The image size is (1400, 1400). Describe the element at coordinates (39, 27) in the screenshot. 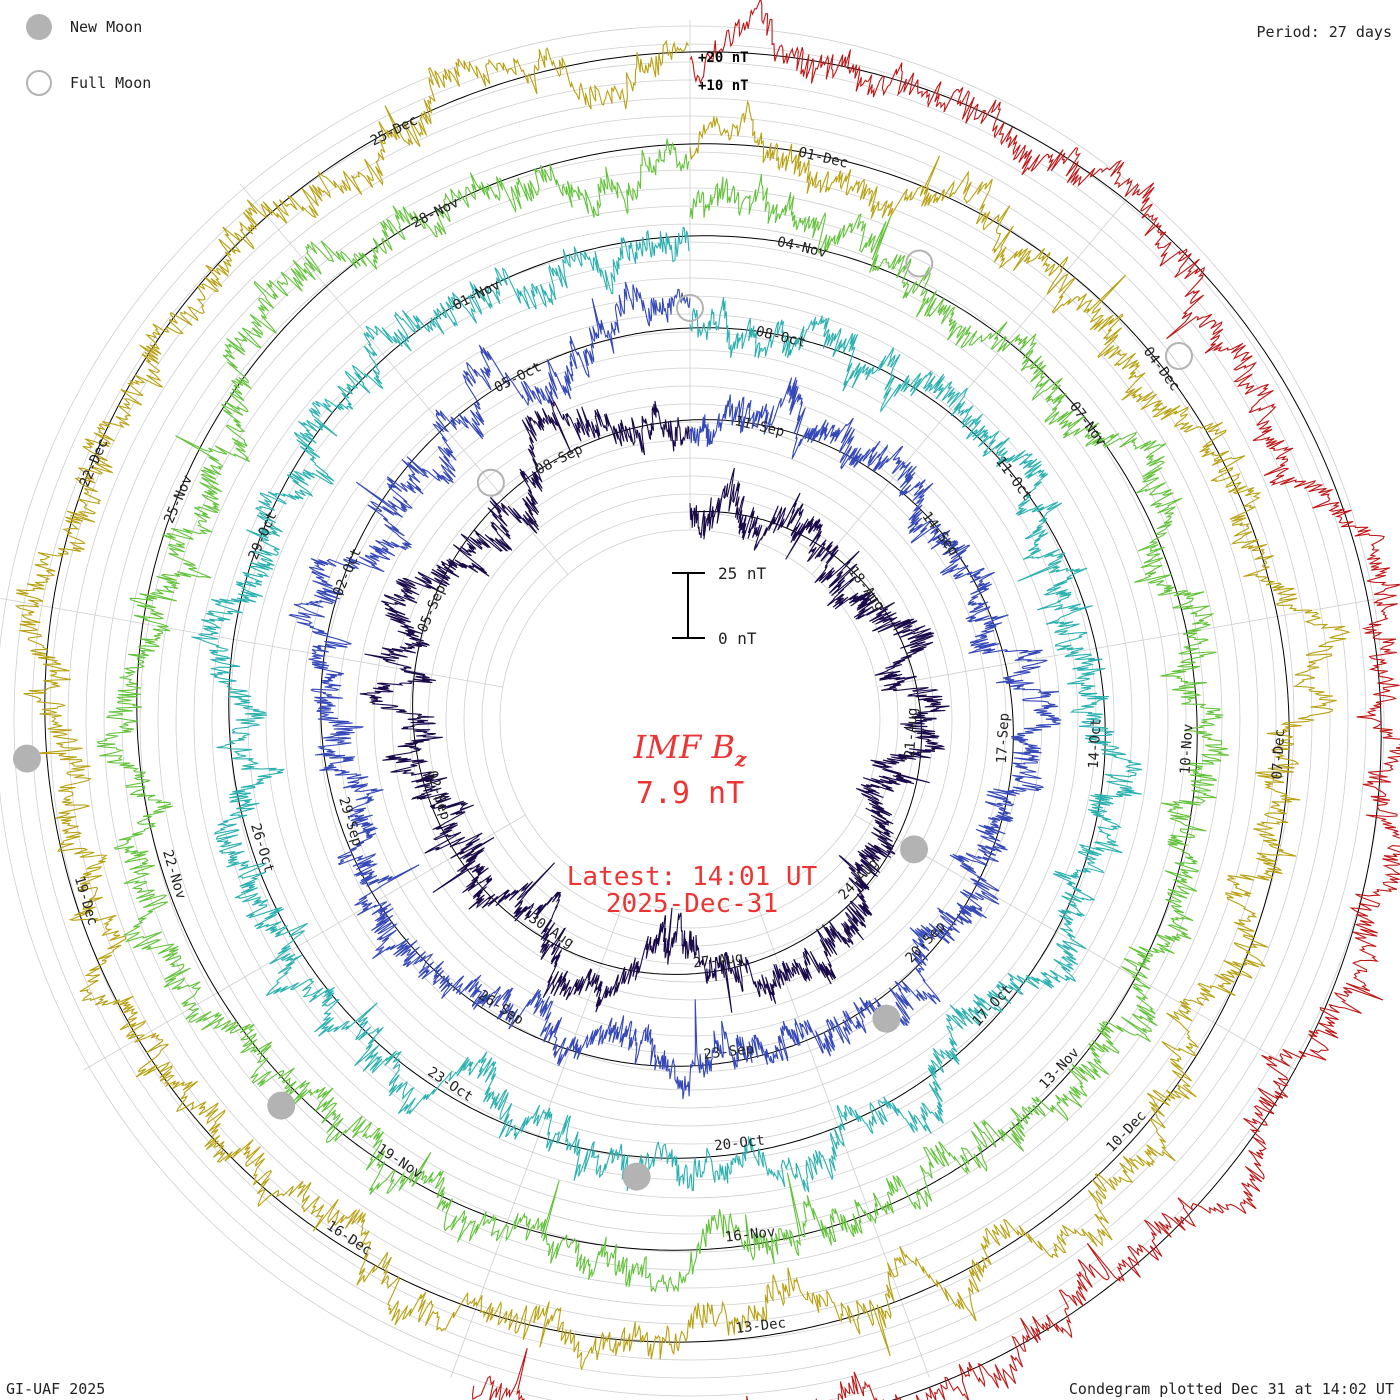

I see `new-moon-icon` at that location.